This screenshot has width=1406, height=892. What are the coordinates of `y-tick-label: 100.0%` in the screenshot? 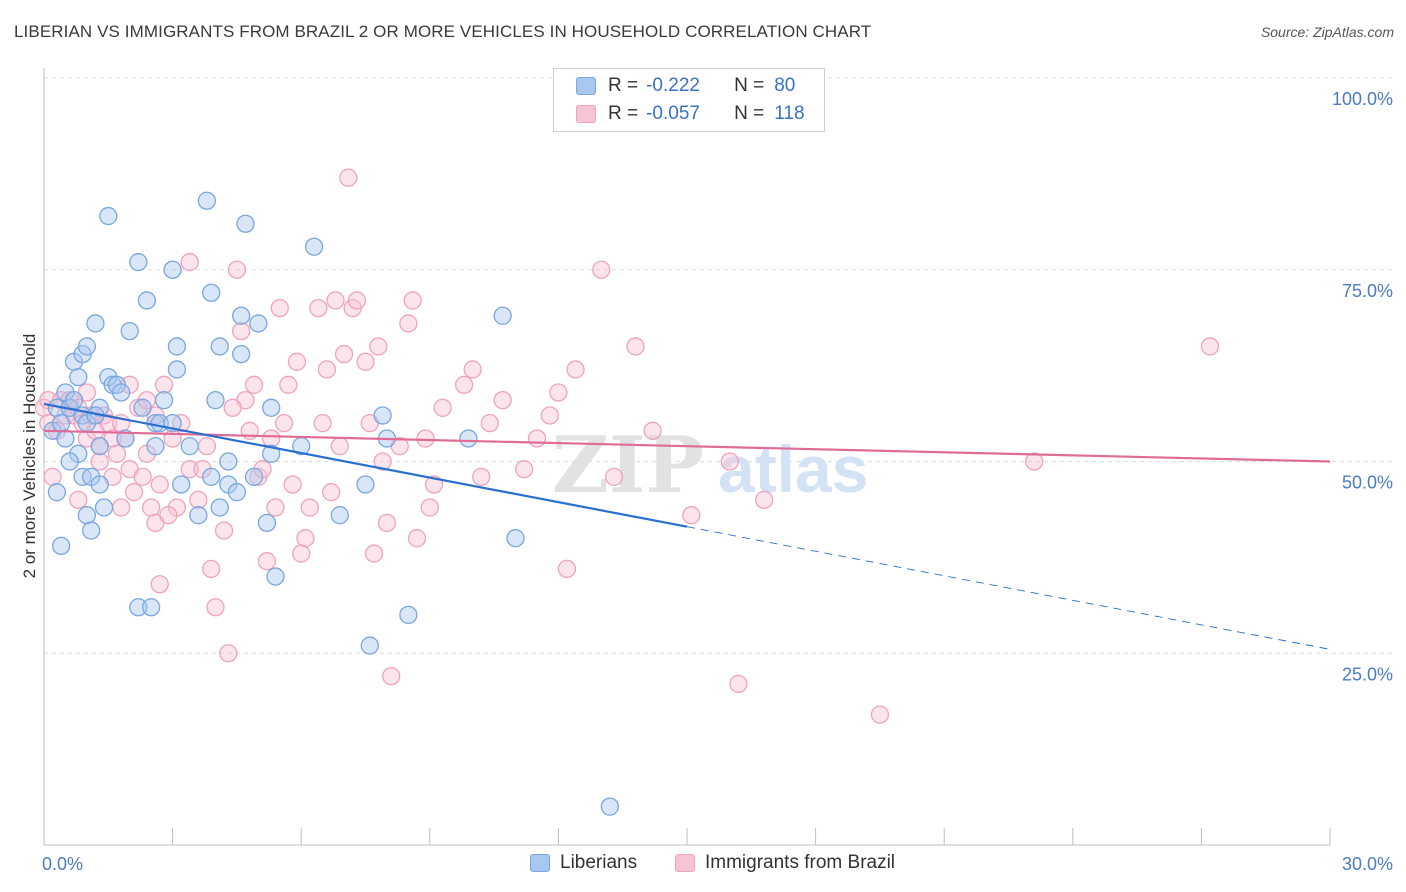 It's located at (1362, 99).